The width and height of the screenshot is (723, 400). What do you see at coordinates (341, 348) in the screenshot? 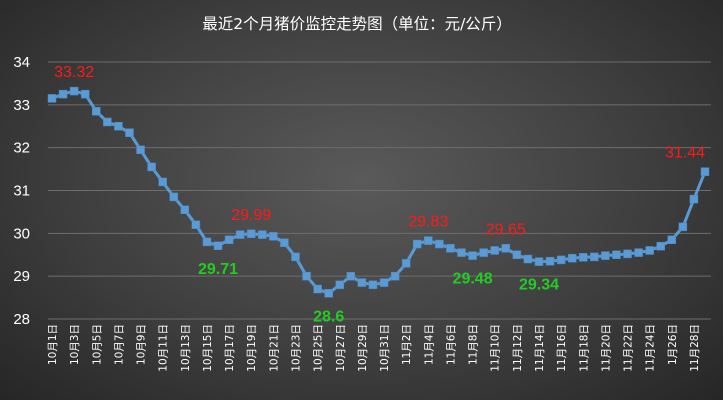
I see `x-tick-label: 10月27日` at bounding box center [341, 348].